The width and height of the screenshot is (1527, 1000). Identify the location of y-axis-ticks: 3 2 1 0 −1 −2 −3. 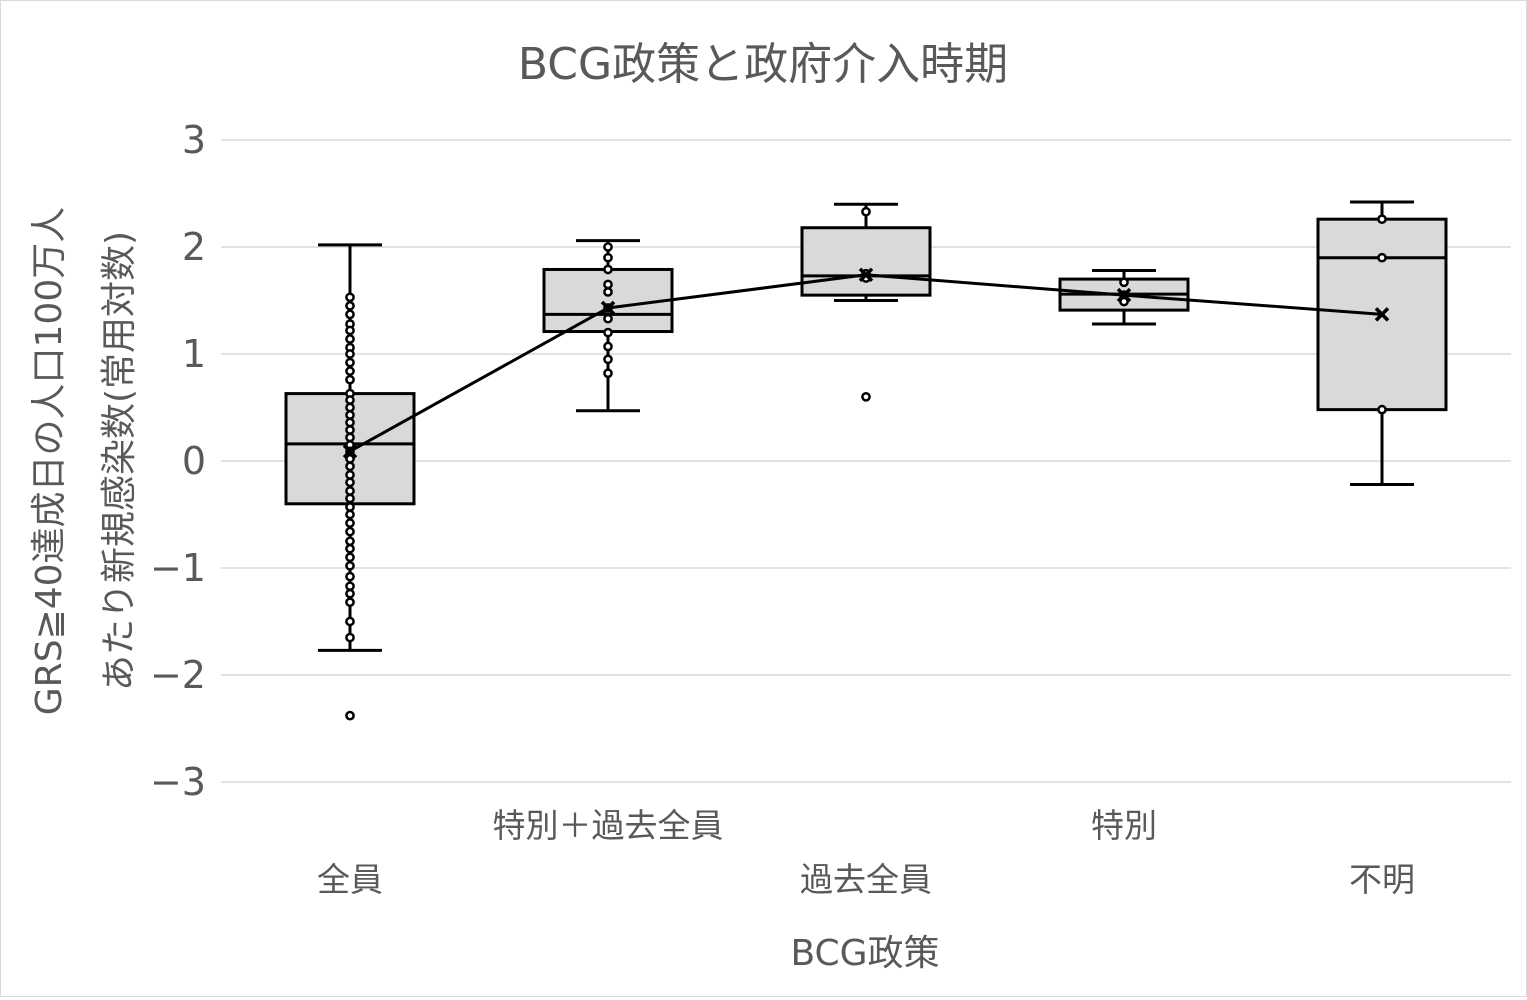
(178, 461).